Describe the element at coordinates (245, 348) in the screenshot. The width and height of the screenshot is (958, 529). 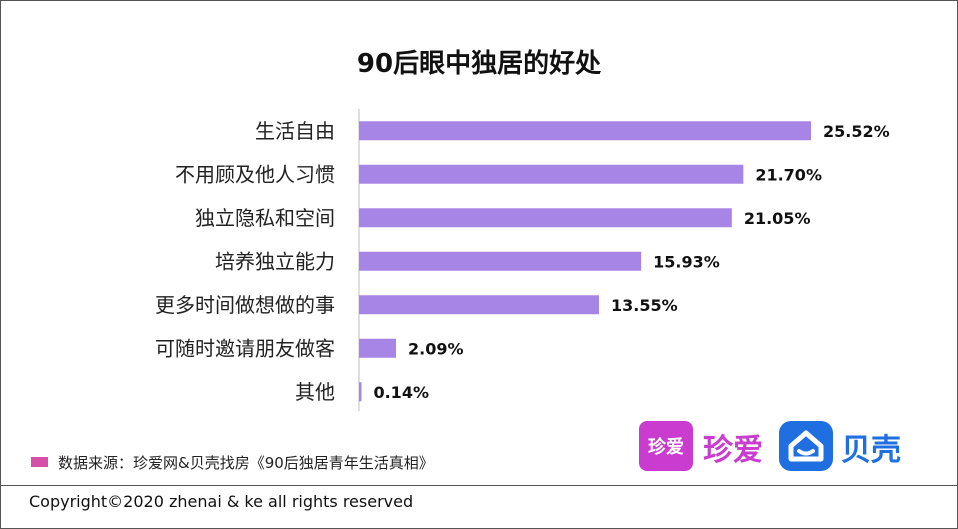
I see `category-label: 可随时邀请朋友做客` at that location.